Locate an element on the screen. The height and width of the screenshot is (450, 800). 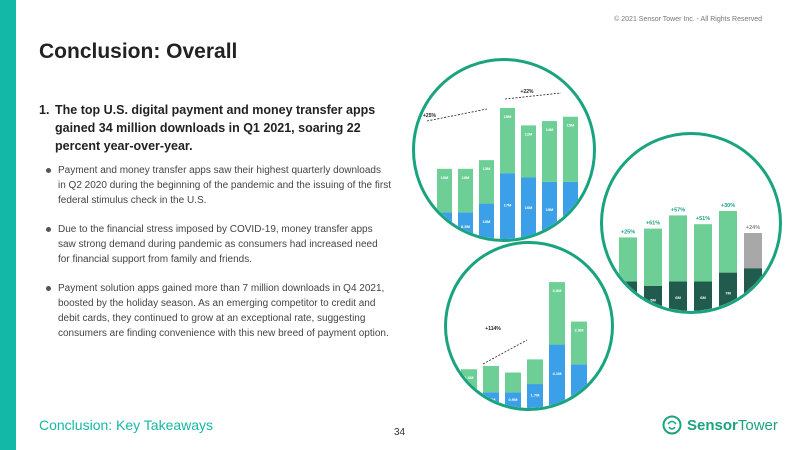
page-number: 34 is located at coordinates (400, 432).